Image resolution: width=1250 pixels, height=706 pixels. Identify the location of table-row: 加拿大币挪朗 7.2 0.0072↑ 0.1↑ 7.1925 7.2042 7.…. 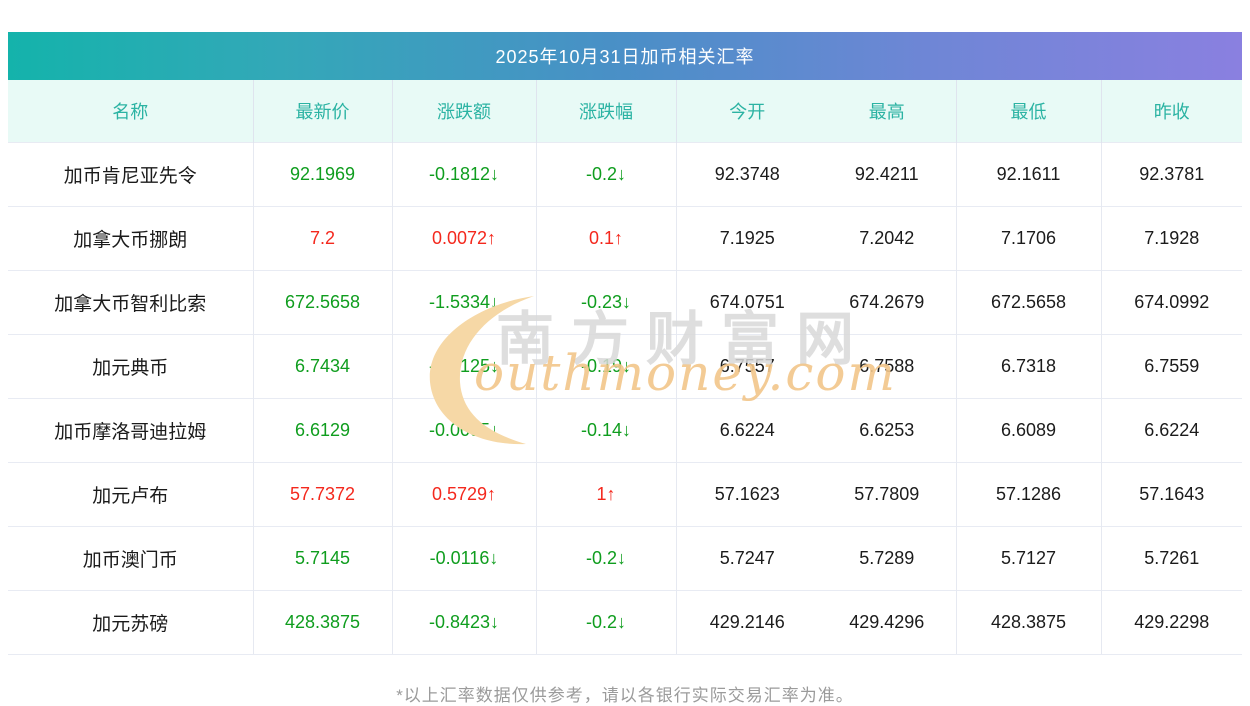
(625, 238).